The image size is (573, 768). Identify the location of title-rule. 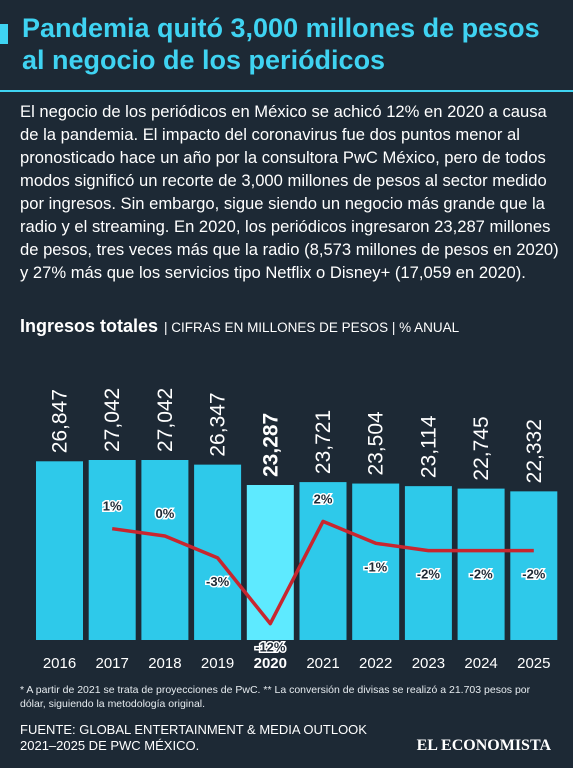
(286, 91).